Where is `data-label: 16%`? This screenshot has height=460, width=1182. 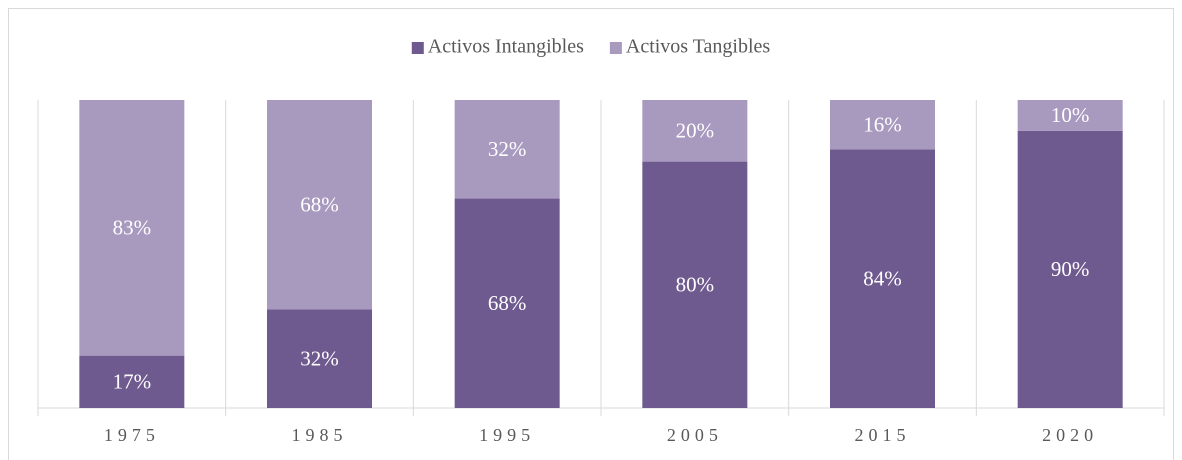
data-label: 16% is located at coordinates (882, 124).